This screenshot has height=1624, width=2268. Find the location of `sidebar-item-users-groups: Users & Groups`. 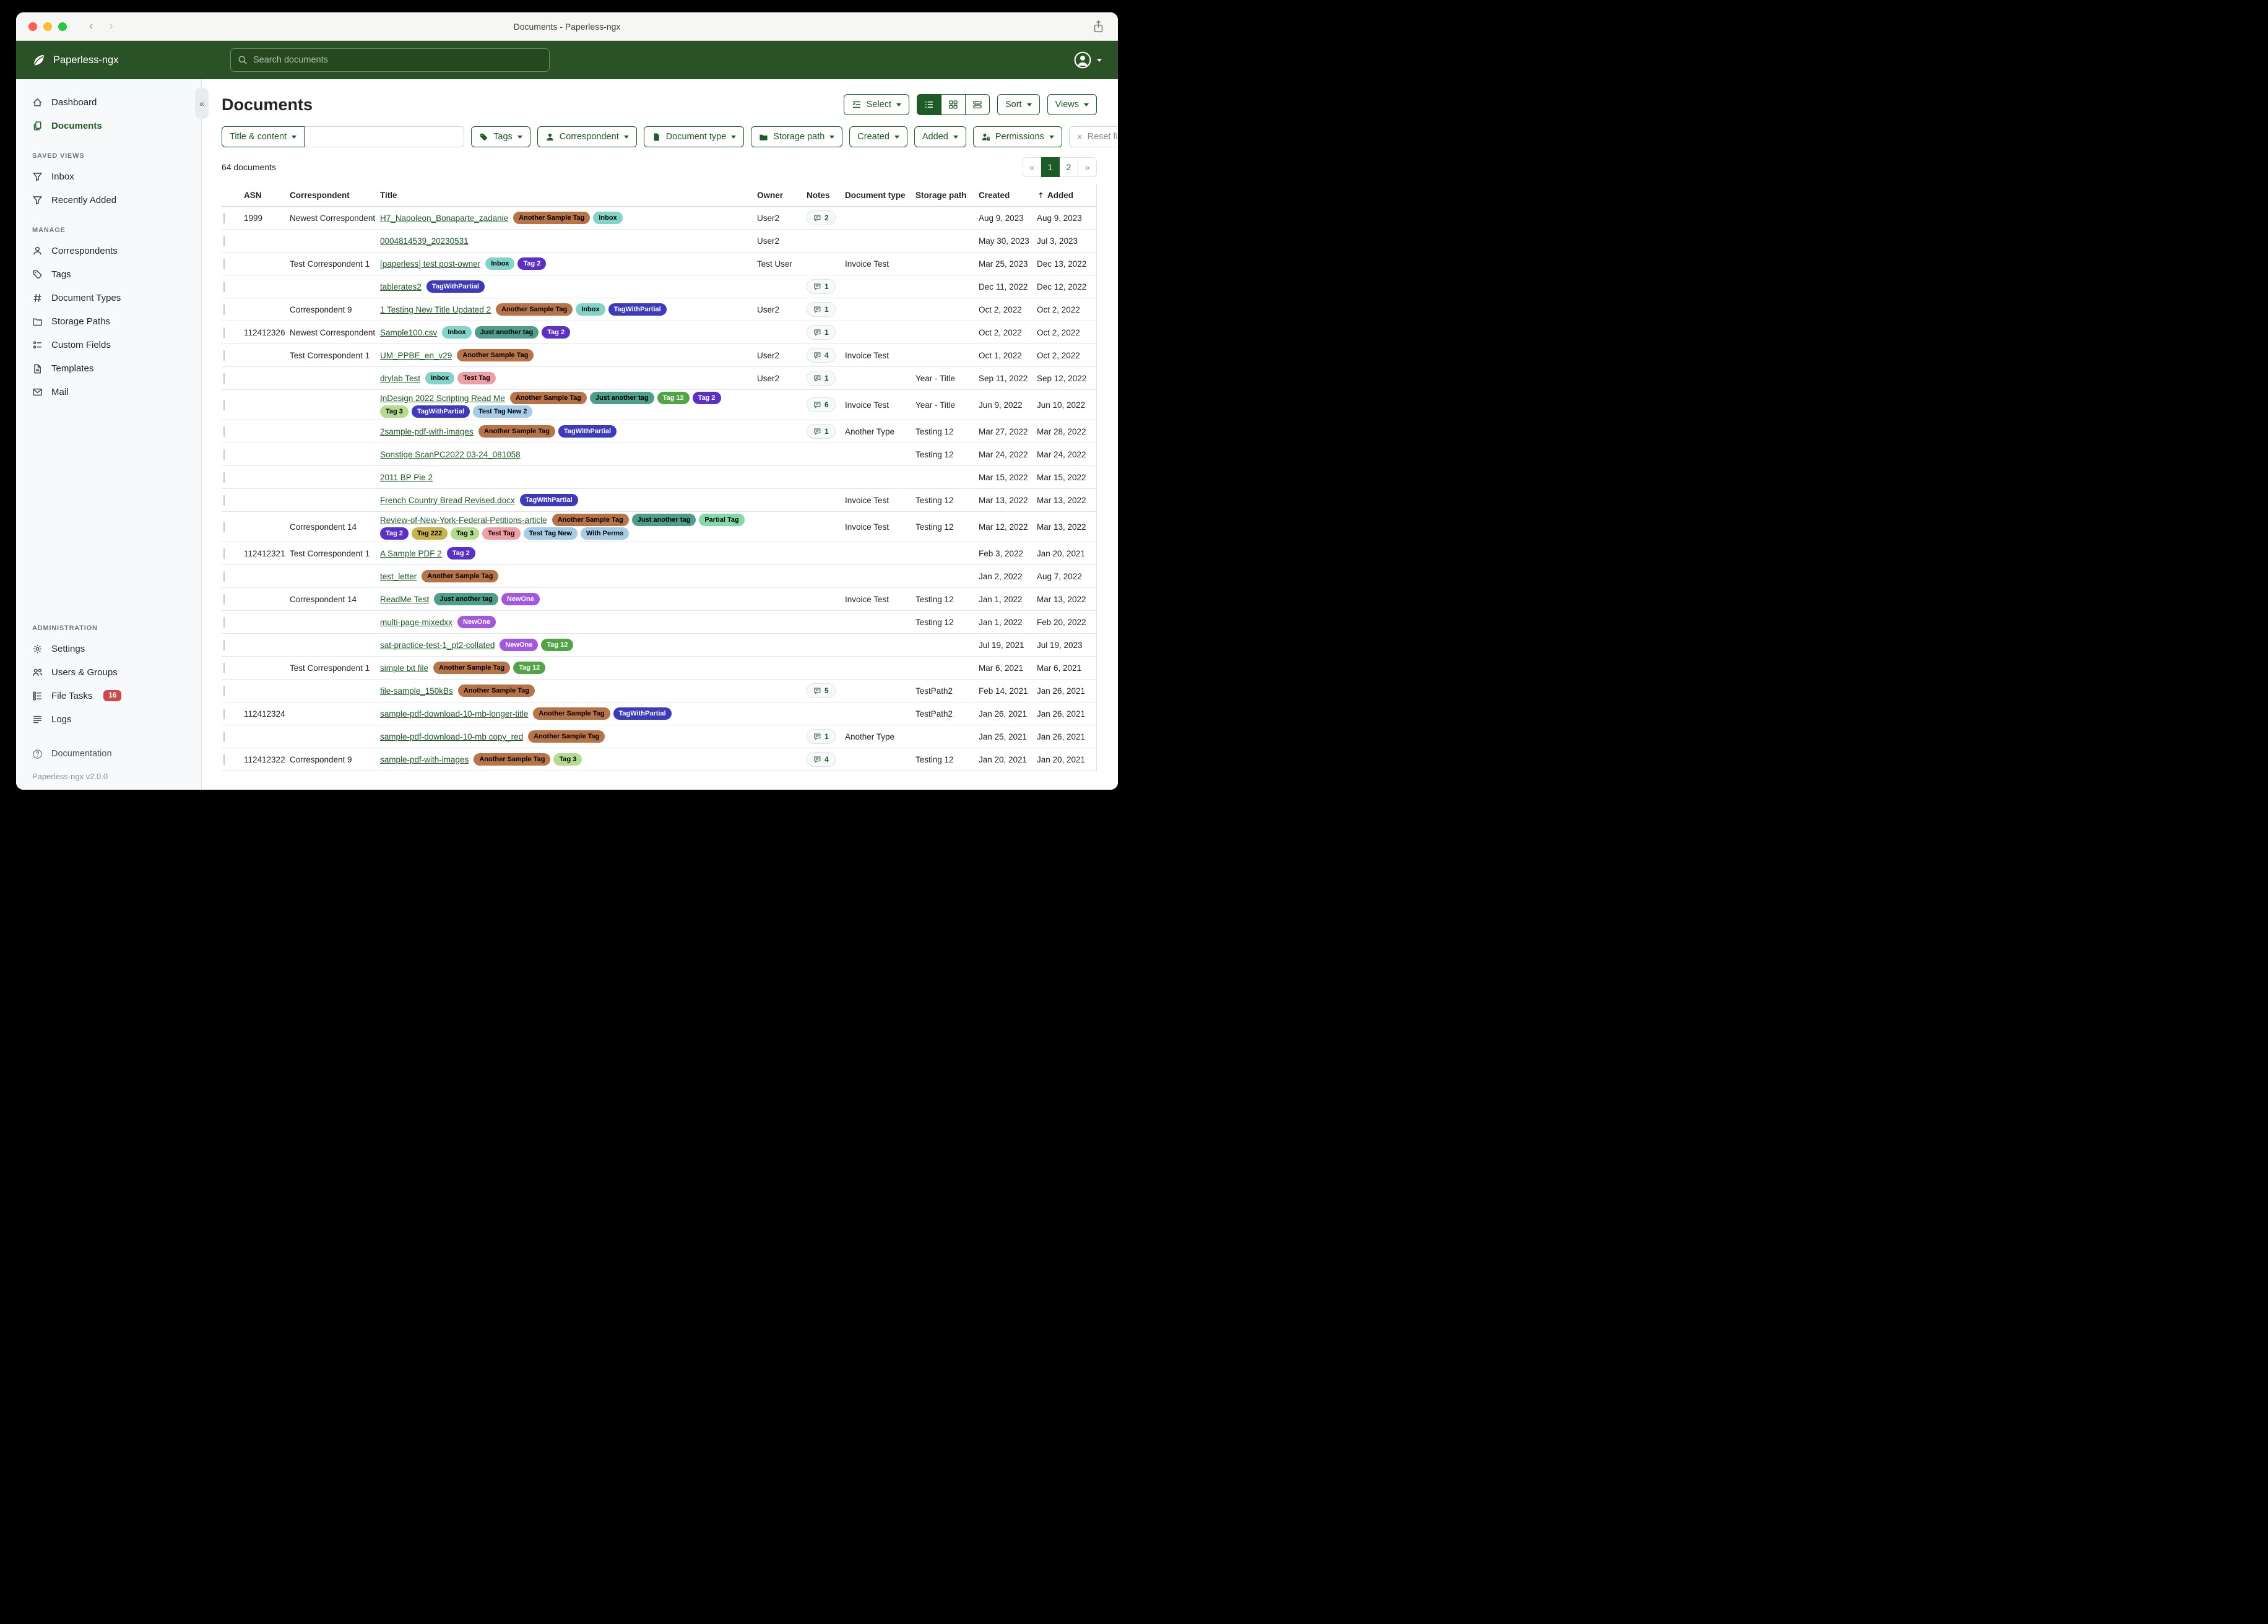

sidebar-item-users-groups: Users & Groups is located at coordinates (108, 672).